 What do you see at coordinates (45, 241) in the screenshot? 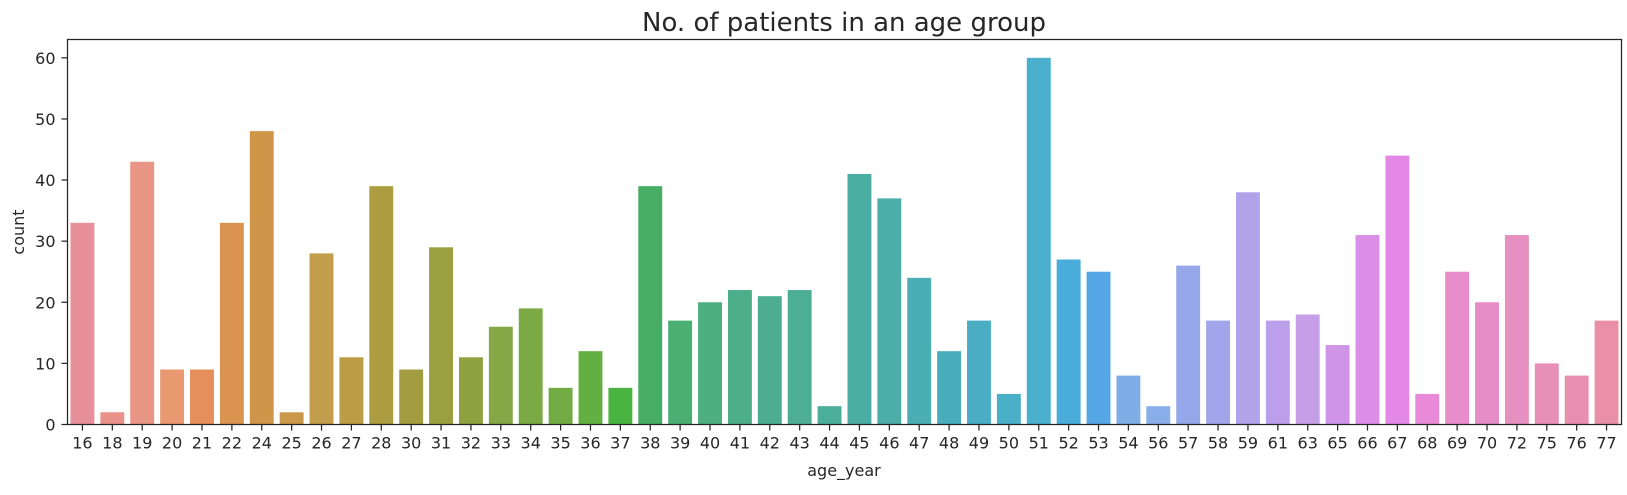
I see `y-tick-label: 30` at bounding box center [45, 241].